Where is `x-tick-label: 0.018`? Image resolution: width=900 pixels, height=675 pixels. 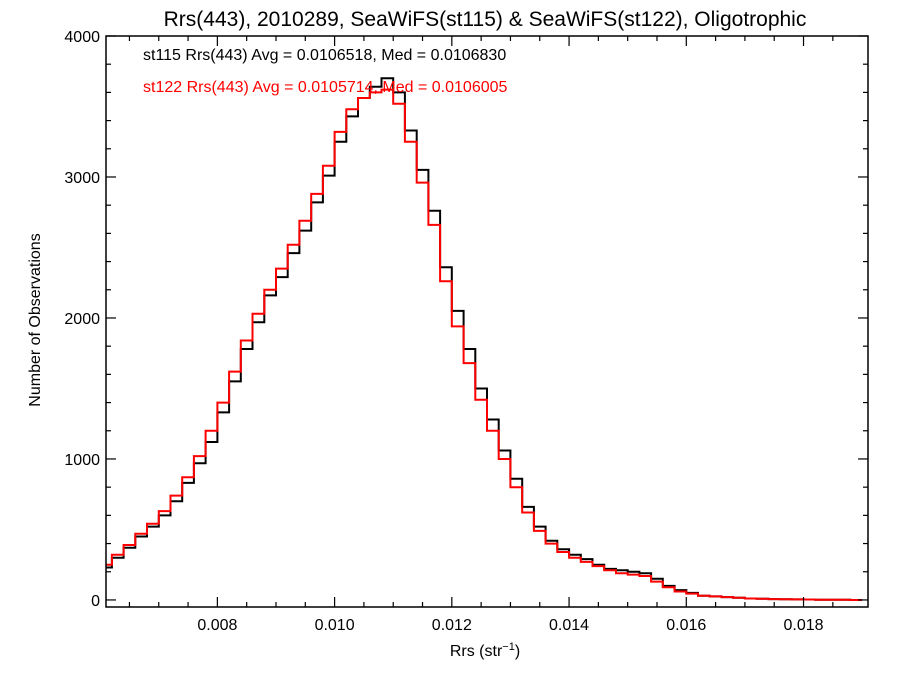 x-tick-label: 0.018 is located at coordinates (803, 625).